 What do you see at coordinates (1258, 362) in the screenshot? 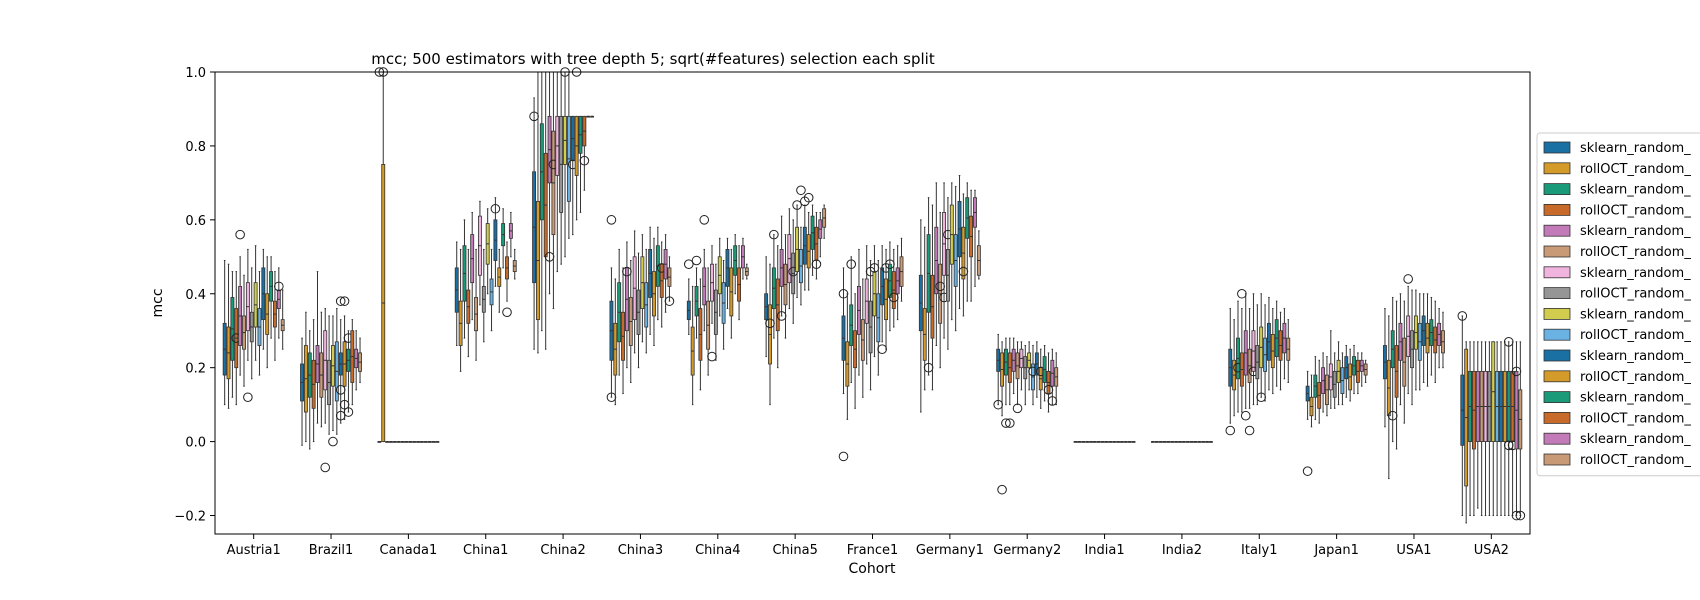
I see `box-group-italy1` at bounding box center [1258, 362].